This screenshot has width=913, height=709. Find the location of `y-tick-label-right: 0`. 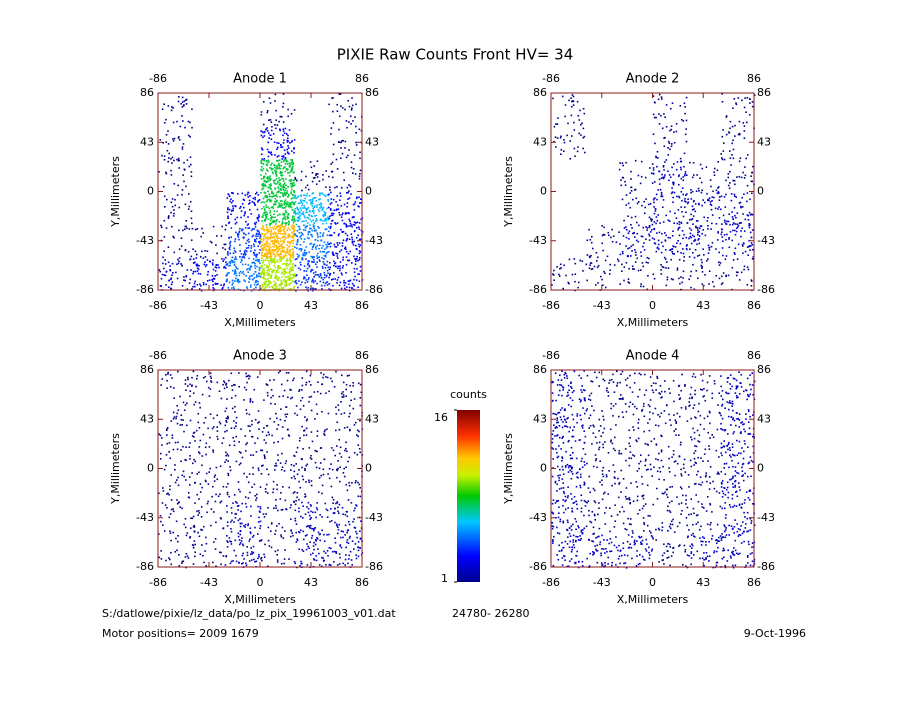

y-tick-label-right: 0 is located at coordinates (368, 191).